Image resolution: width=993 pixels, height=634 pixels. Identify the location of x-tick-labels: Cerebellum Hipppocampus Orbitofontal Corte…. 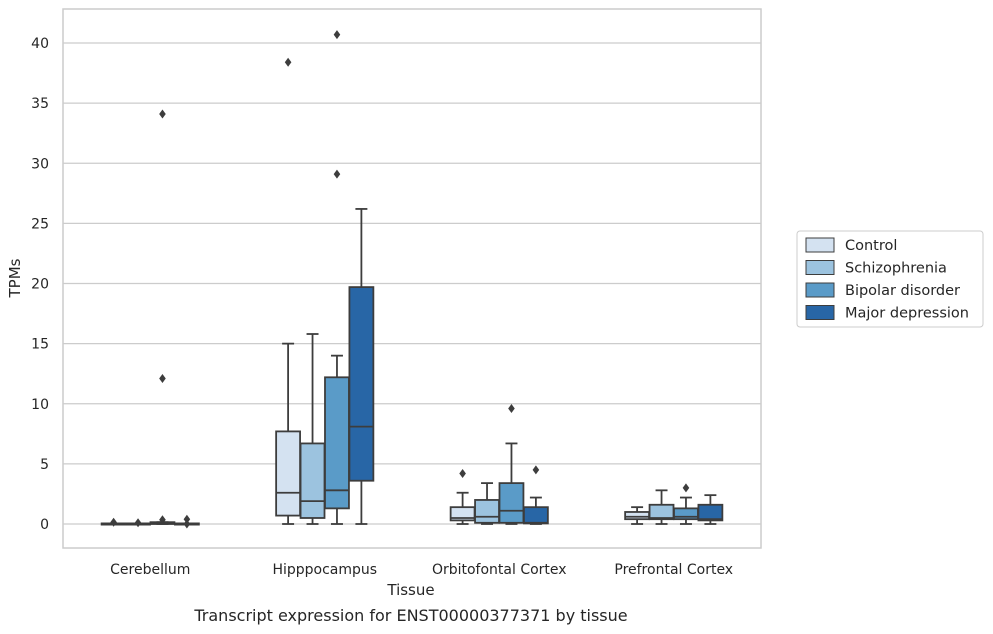
(421, 570).